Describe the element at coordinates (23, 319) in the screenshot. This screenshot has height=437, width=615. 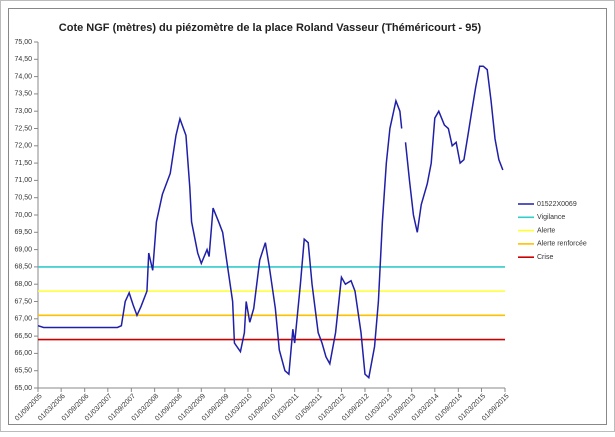
I see `y-tick-label: 67,00` at that location.